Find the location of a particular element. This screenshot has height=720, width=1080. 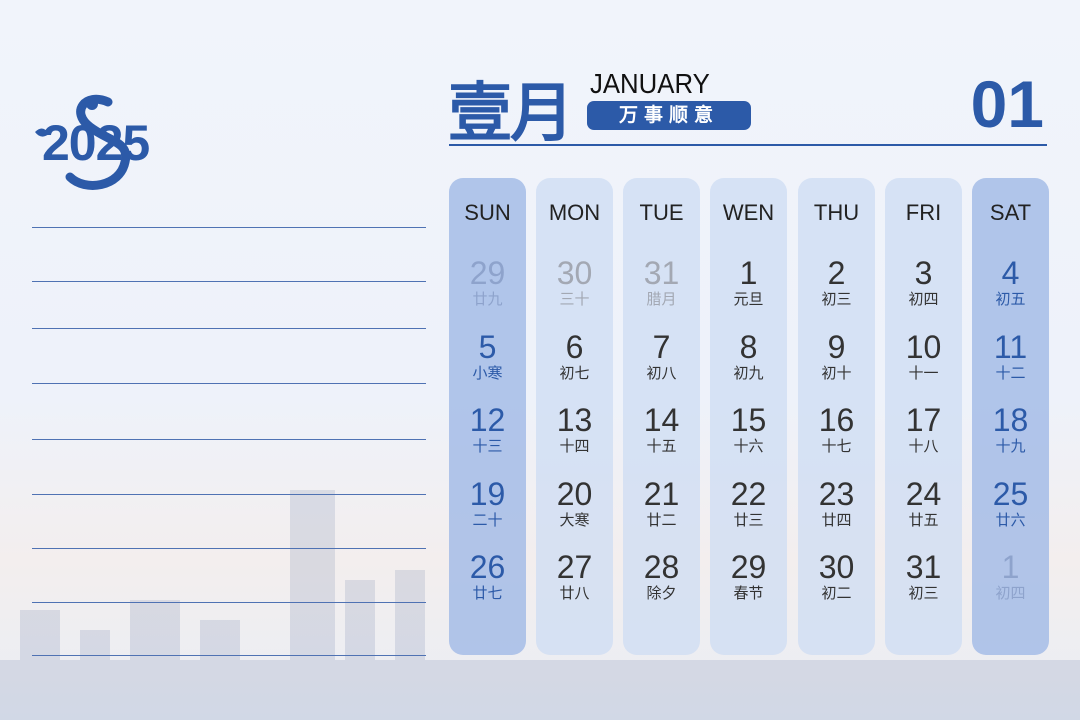

day-cell: 12 十三 is located at coordinates (487, 429).